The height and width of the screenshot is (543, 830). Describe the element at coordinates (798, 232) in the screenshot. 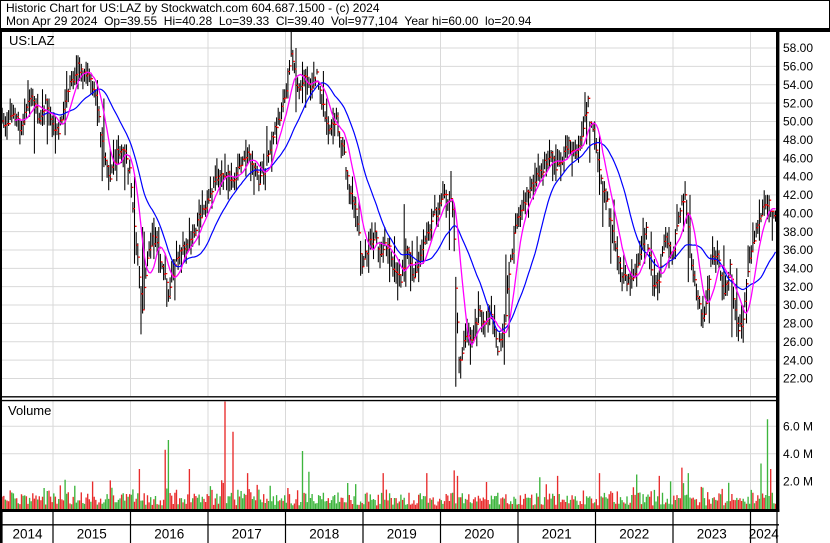

I see `svg-text: 38.00` at that location.